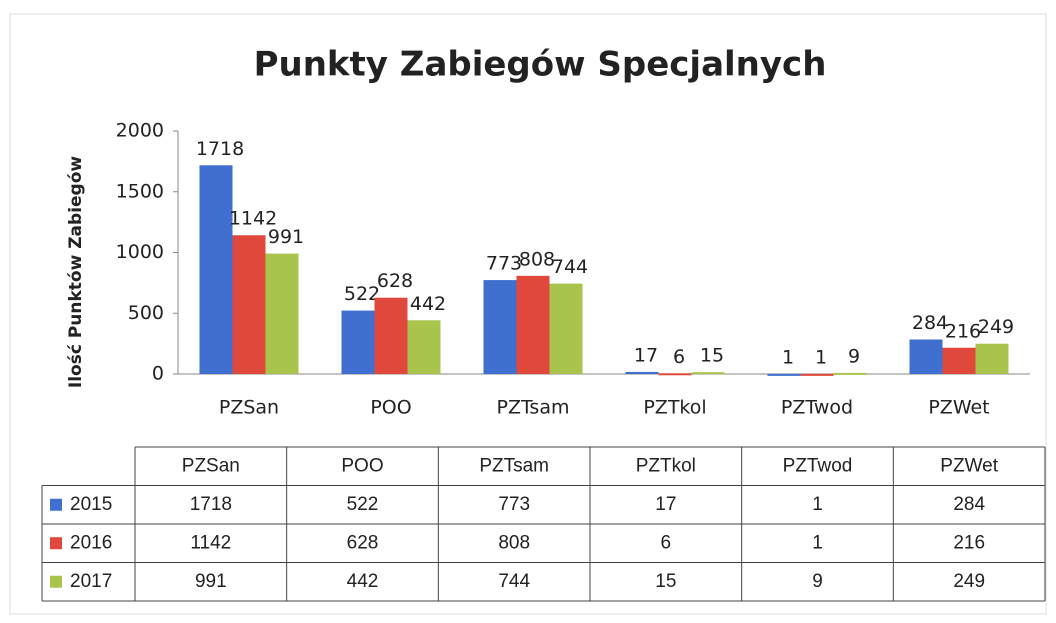 The height and width of the screenshot is (623, 1056). I want to click on data-label: 628, so click(395, 281).